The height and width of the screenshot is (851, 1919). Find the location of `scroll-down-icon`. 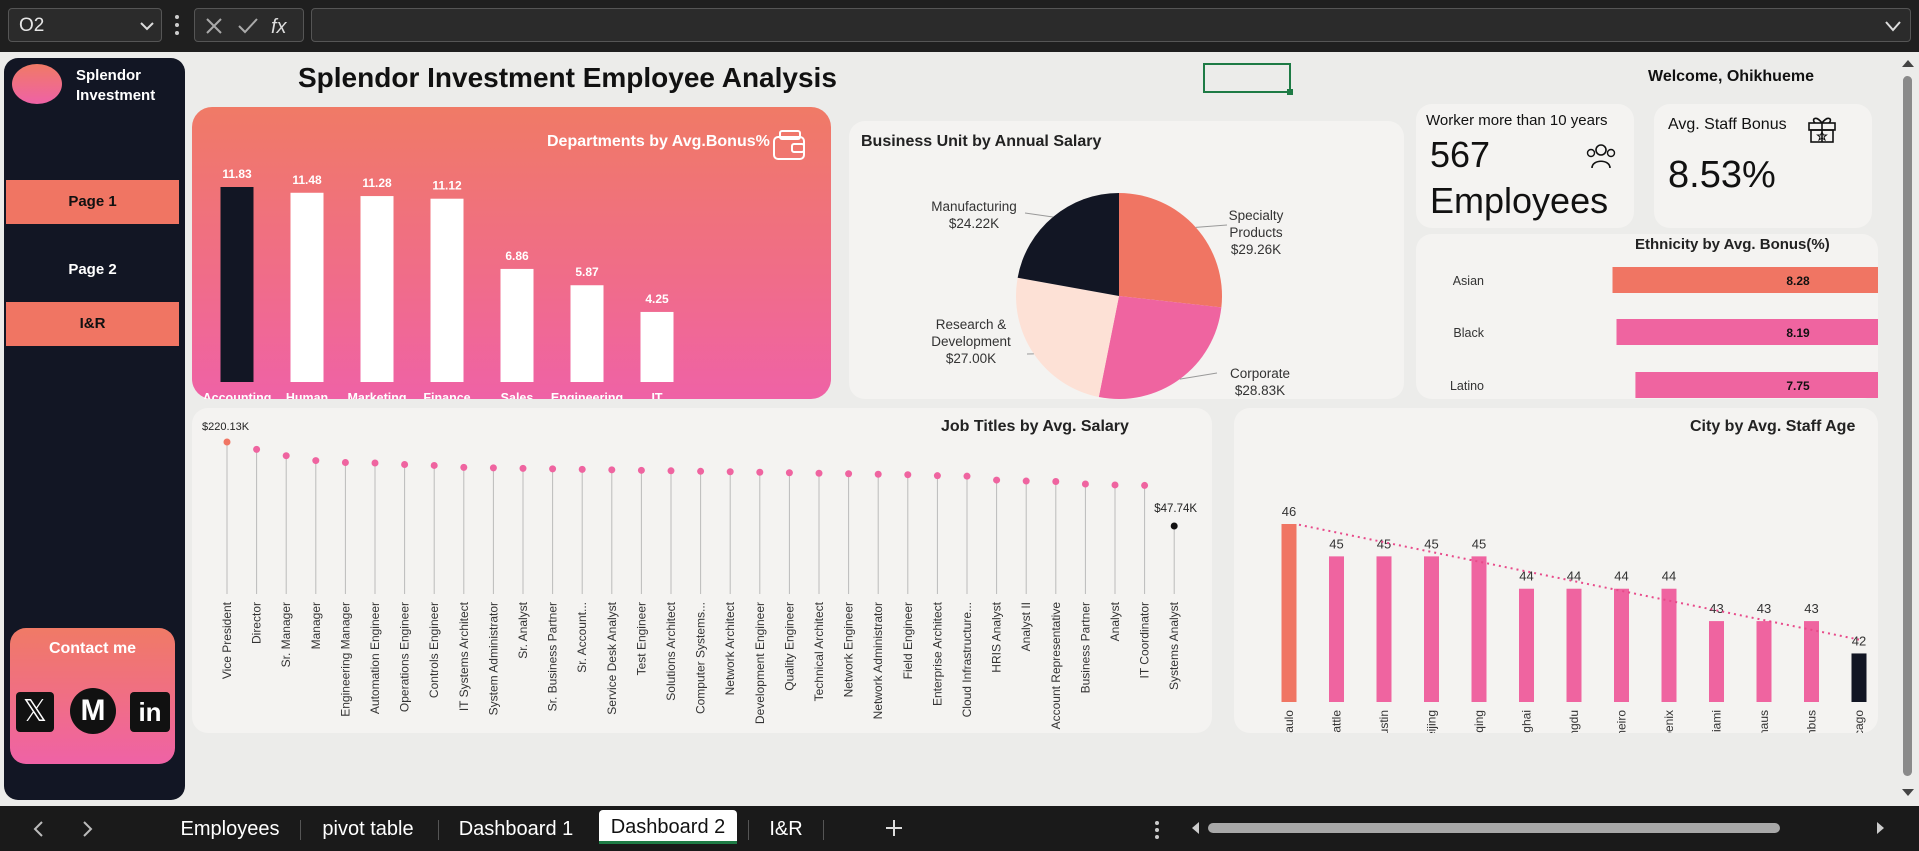

scroll-down-icon is located at coordinates (1908, 793).